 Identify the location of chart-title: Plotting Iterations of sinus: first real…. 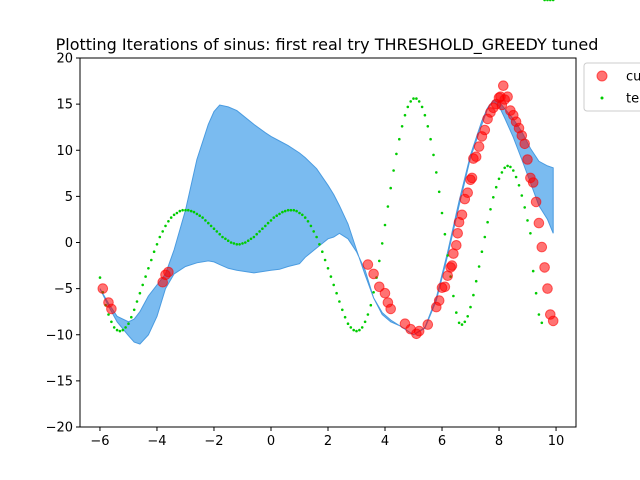
(327, 45).